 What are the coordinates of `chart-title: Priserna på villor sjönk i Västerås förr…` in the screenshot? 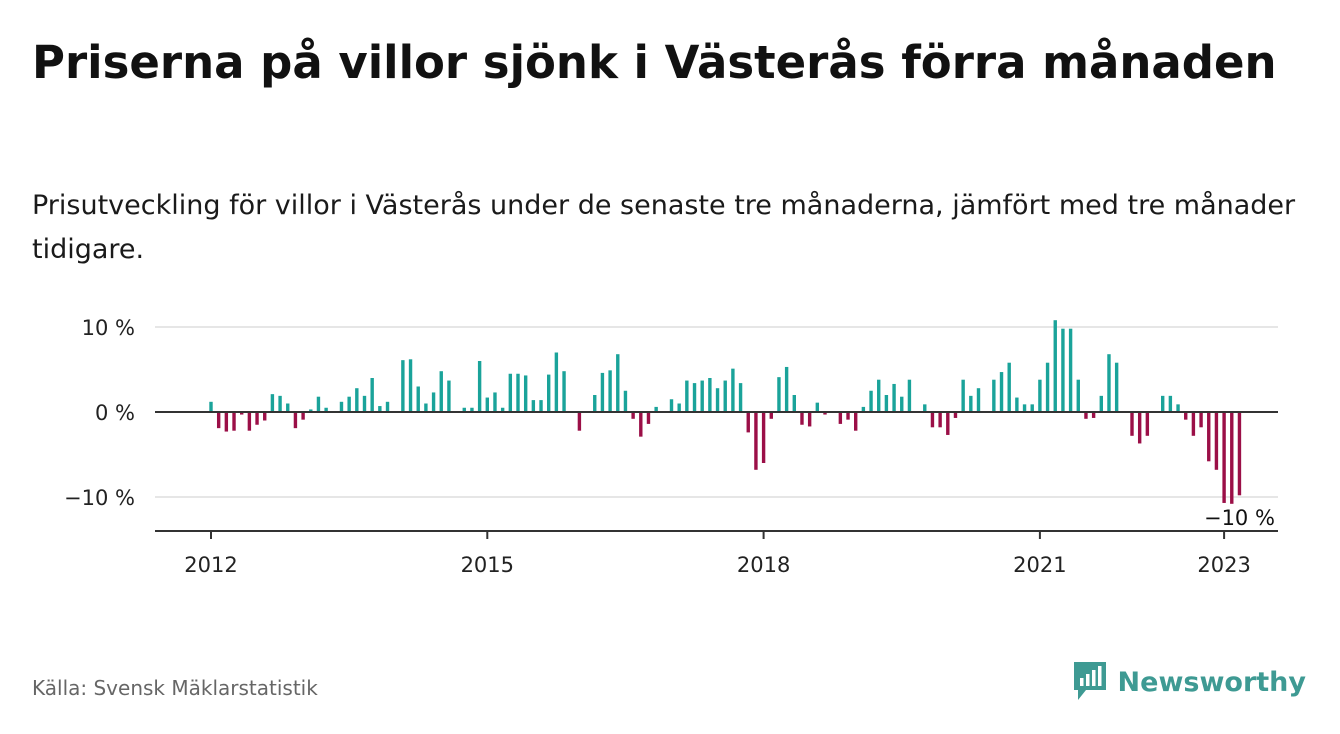 It's located at (654, 62).